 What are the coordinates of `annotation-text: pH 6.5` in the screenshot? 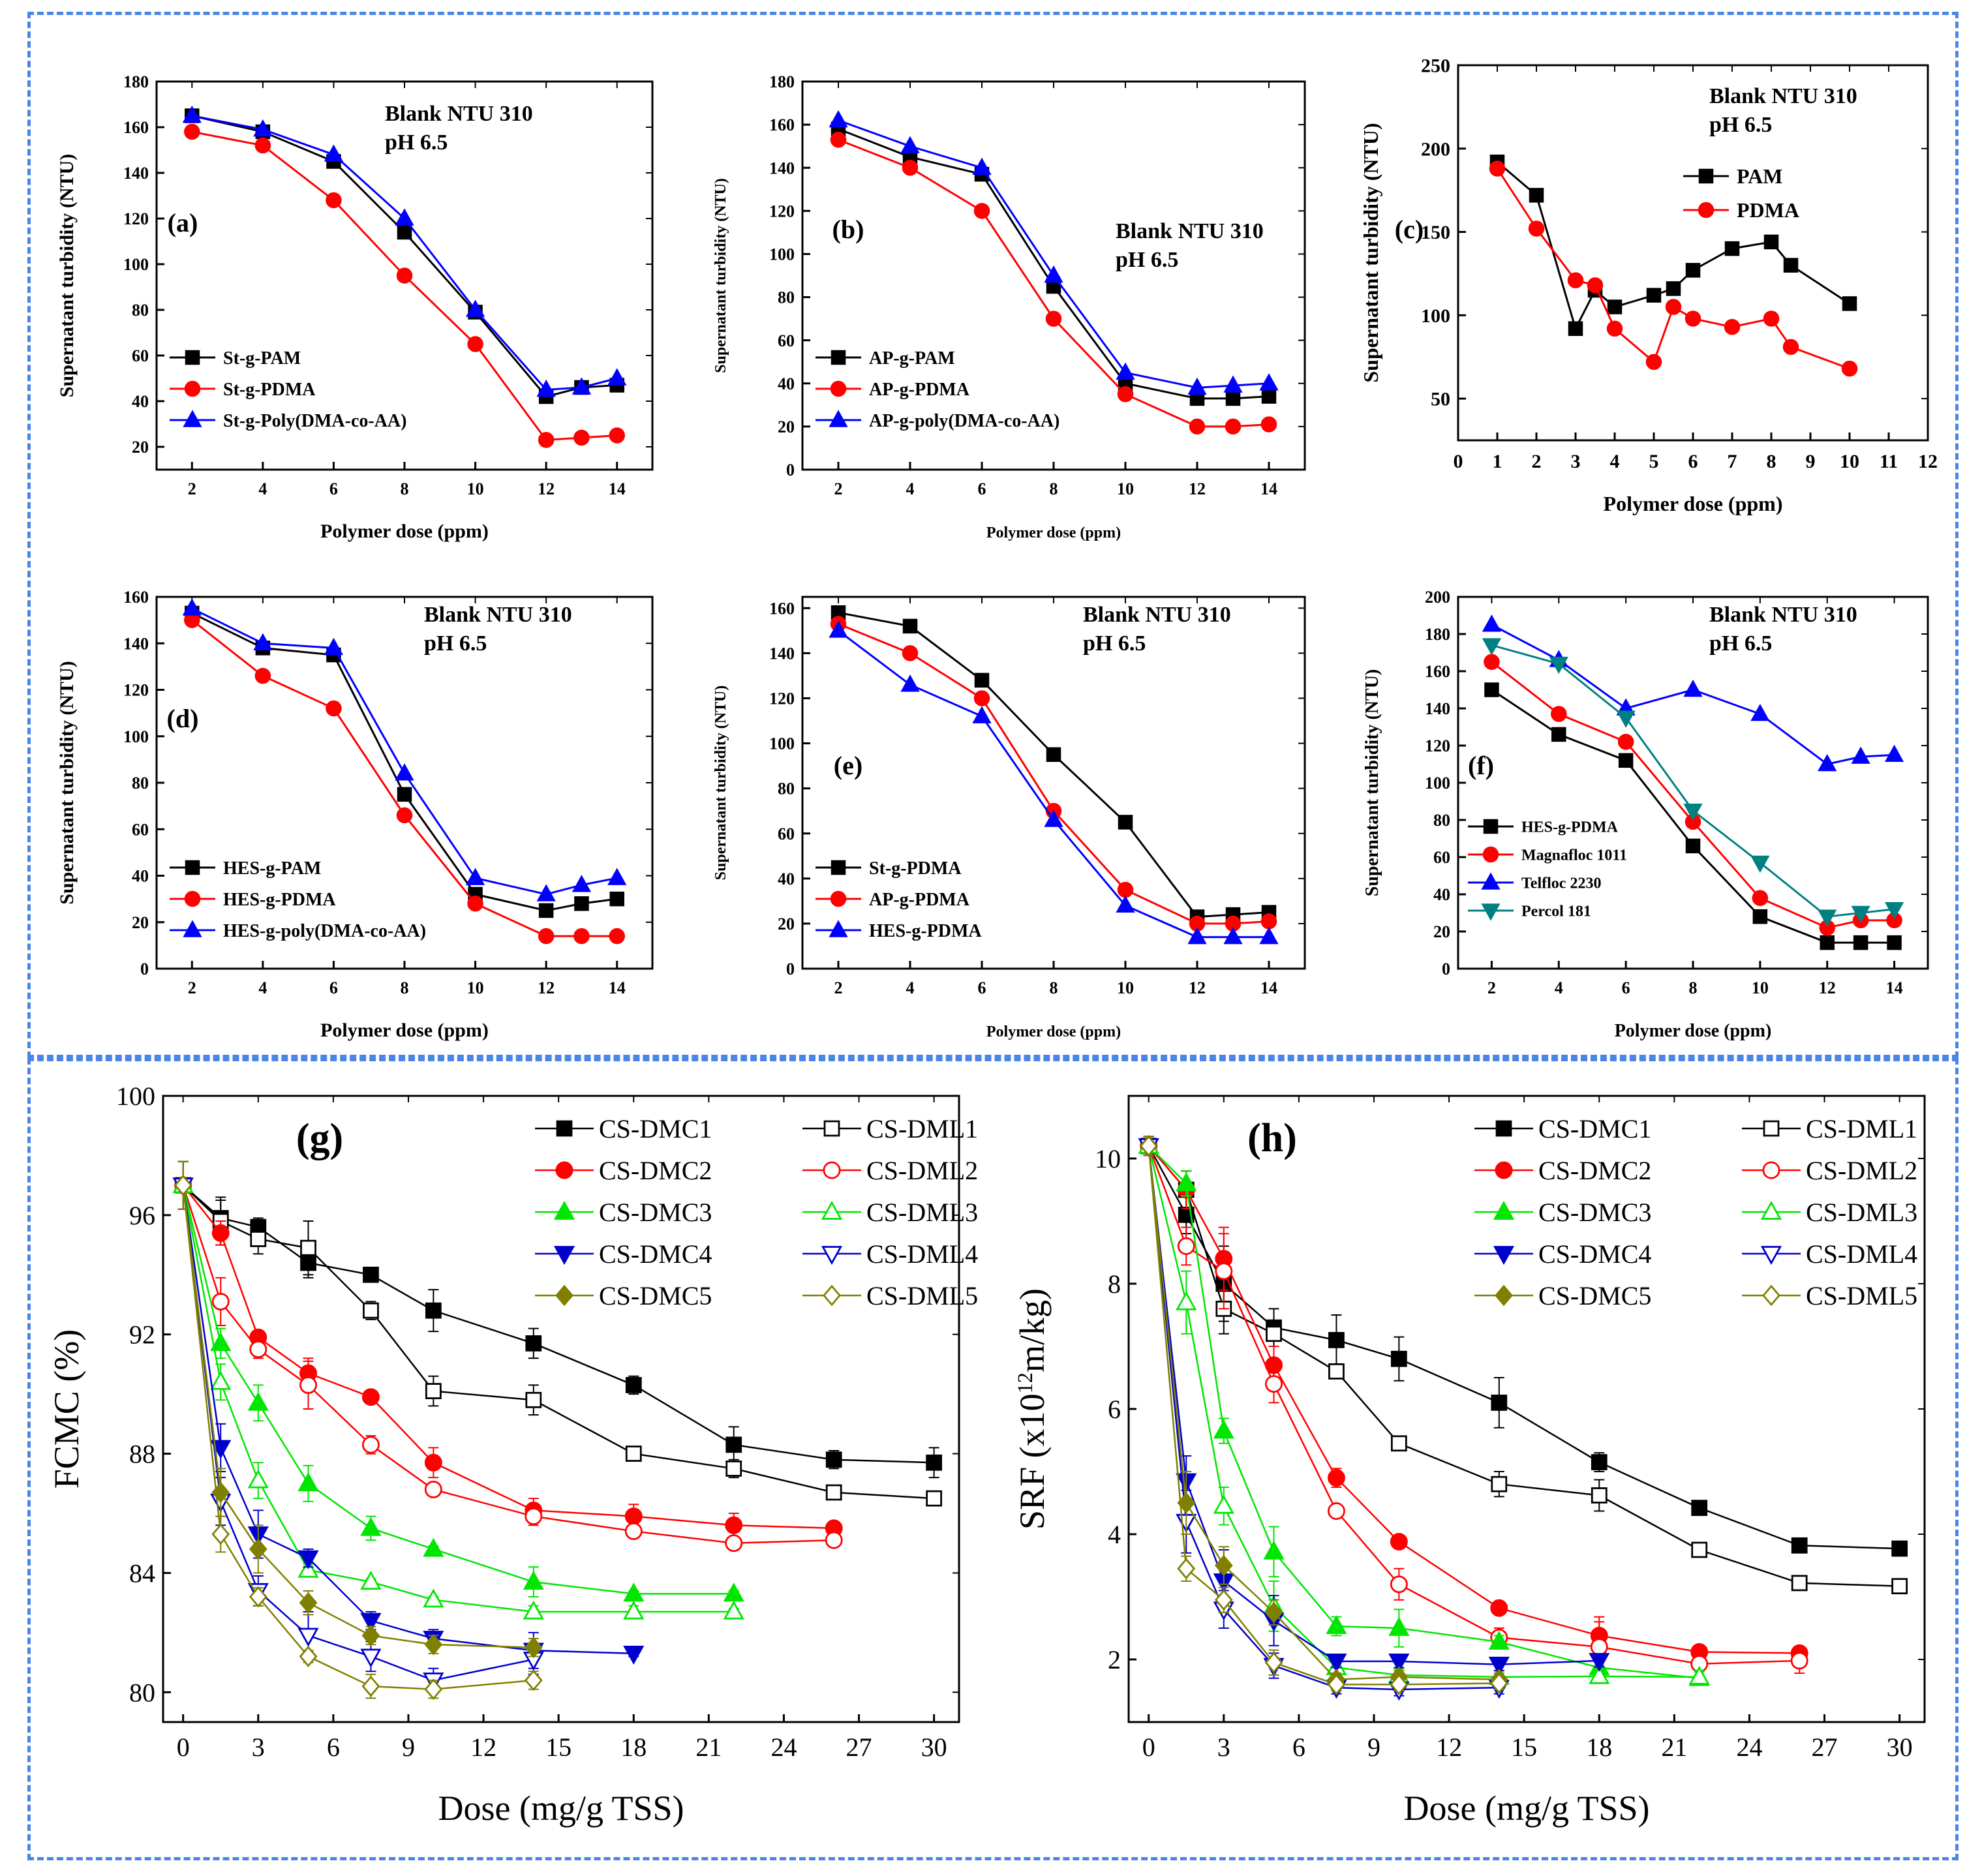 It's located at (416, 142).